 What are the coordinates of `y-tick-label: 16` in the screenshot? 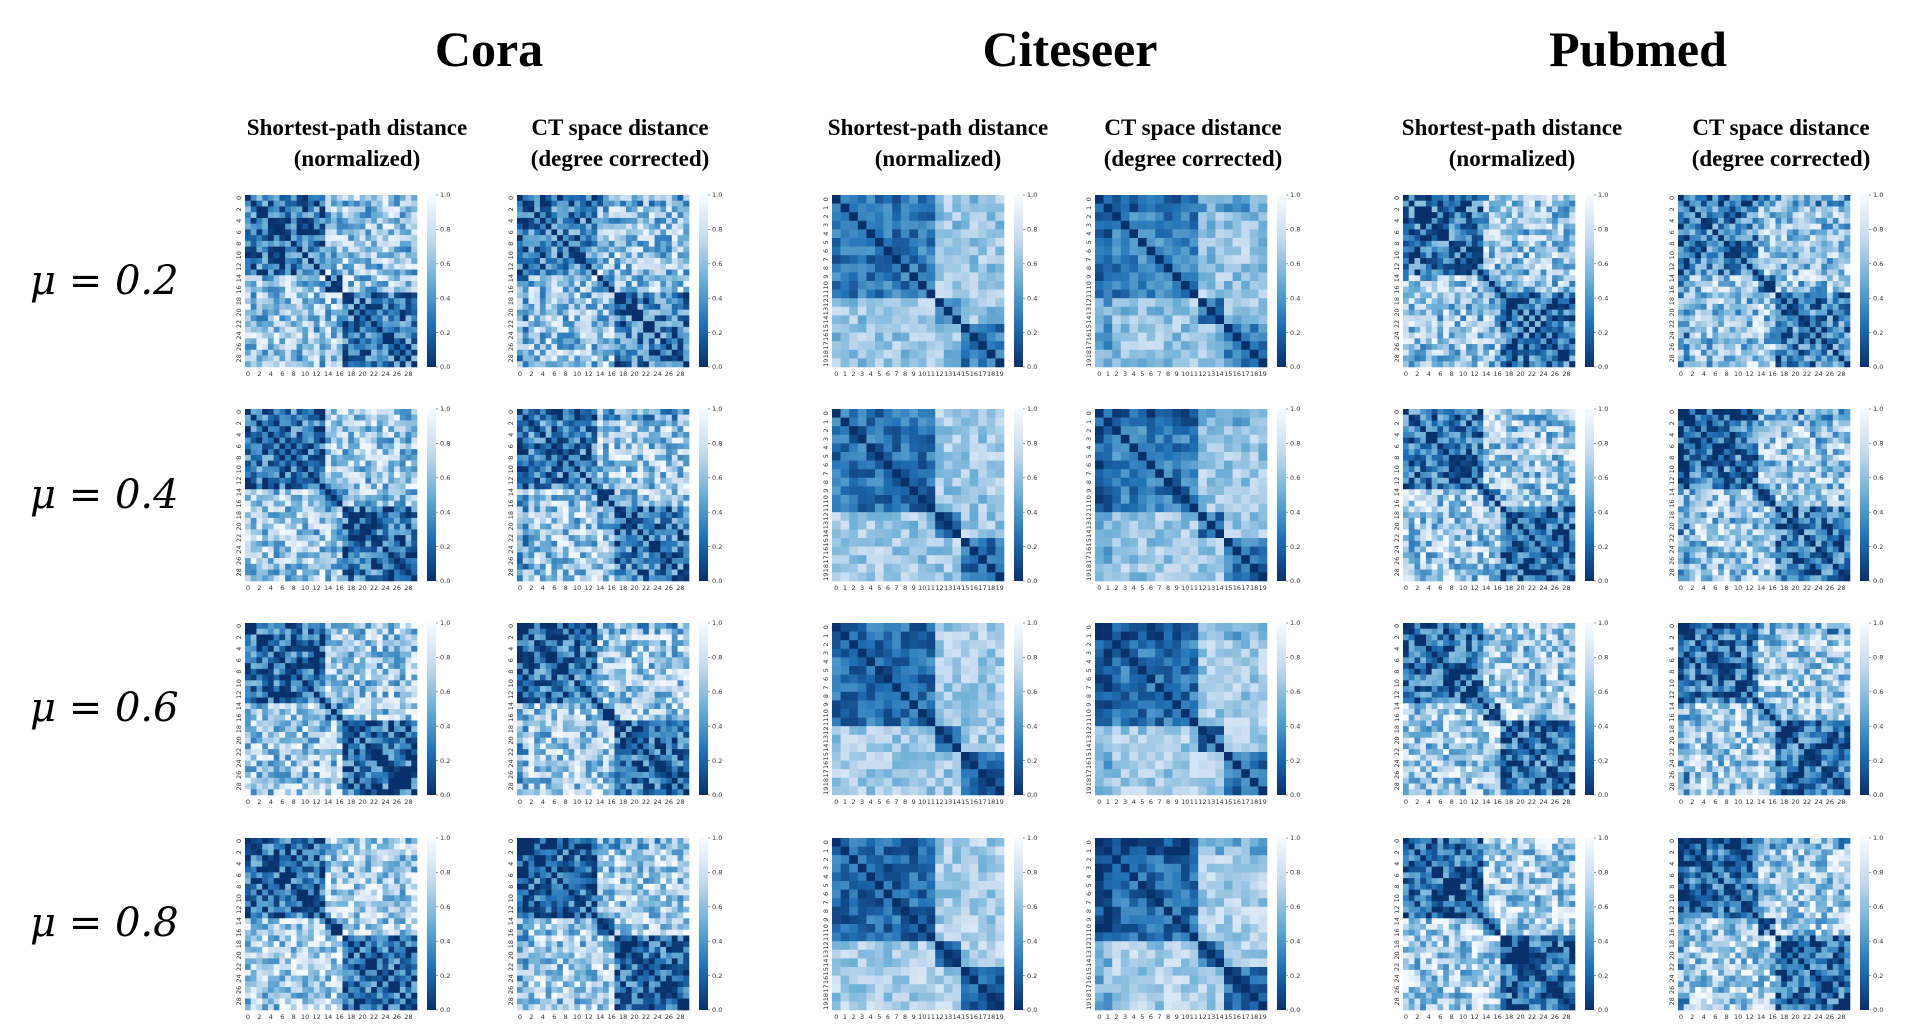 It's located at (826, 337).